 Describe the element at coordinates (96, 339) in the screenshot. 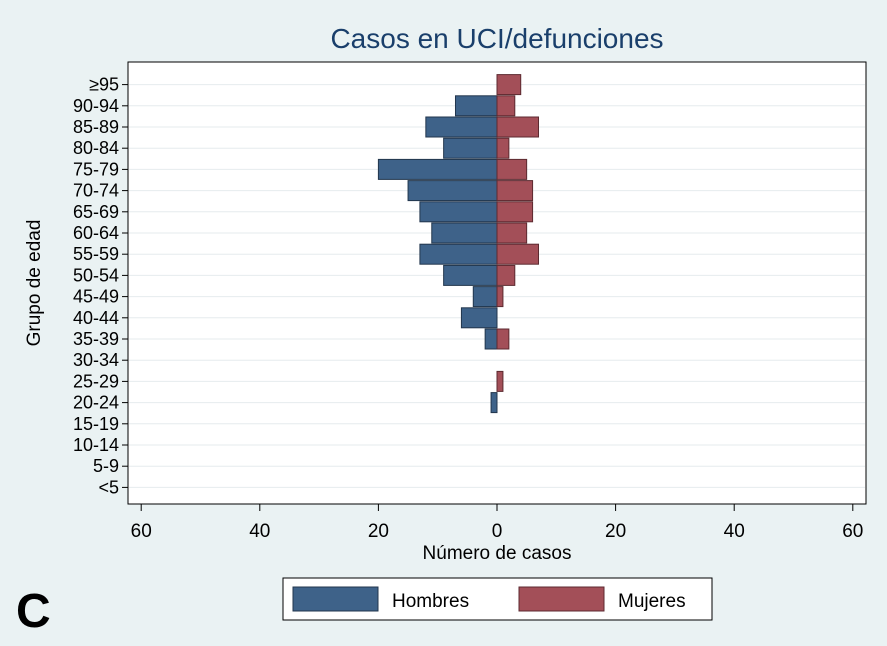

I see `y-tick-label: 35-39` at that location.